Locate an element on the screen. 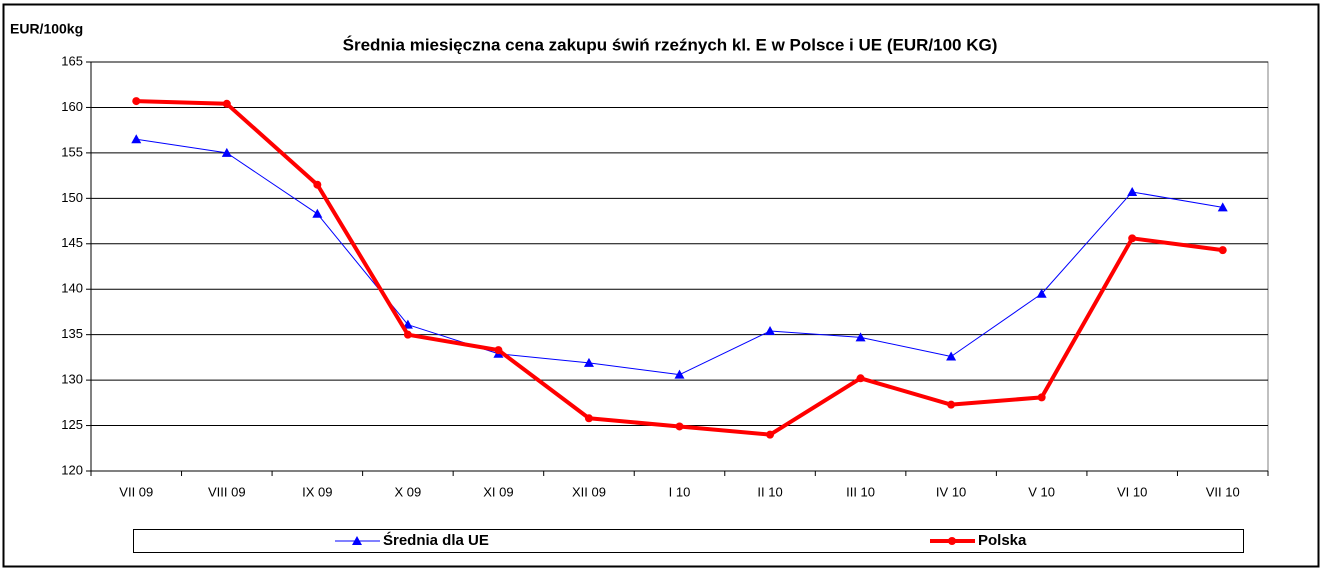 The height and width of the screenshot is (573, 1323). y-tick-label: 135 is located at coordinates (72, 333).